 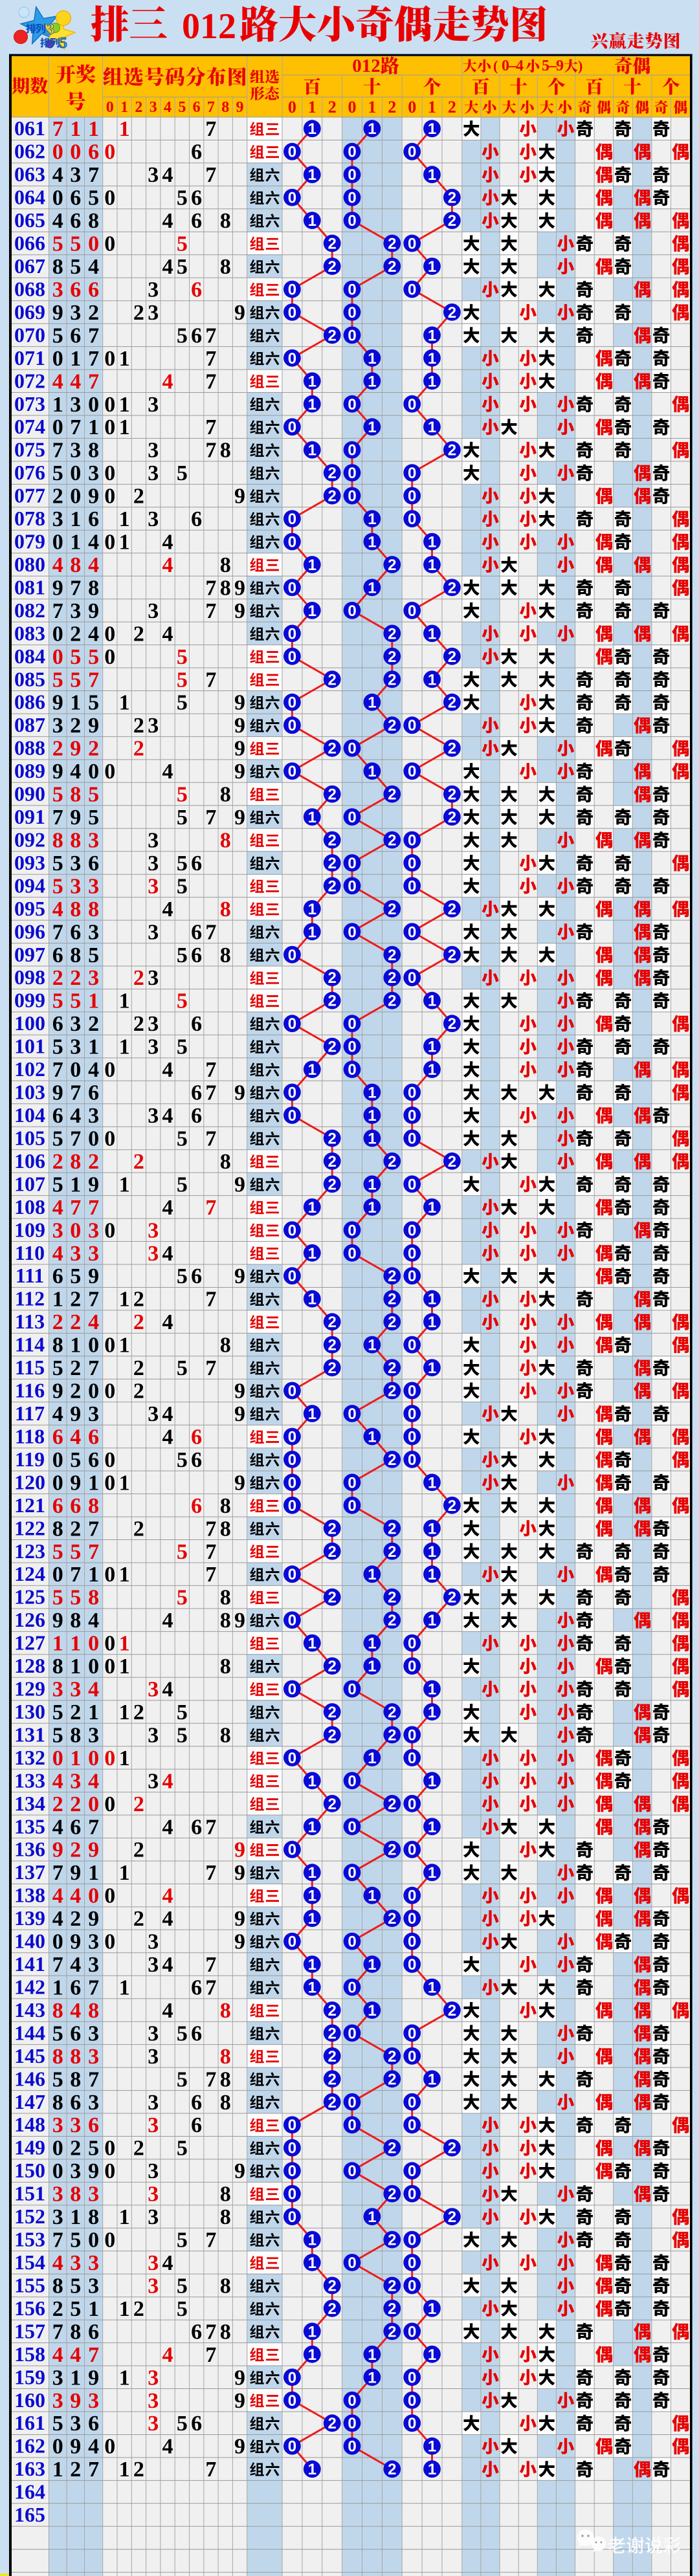 What do you see at coordinates (29, 1780) in the screenshot?
I see `svg-text: 133` at bounding box center [29, 1780].